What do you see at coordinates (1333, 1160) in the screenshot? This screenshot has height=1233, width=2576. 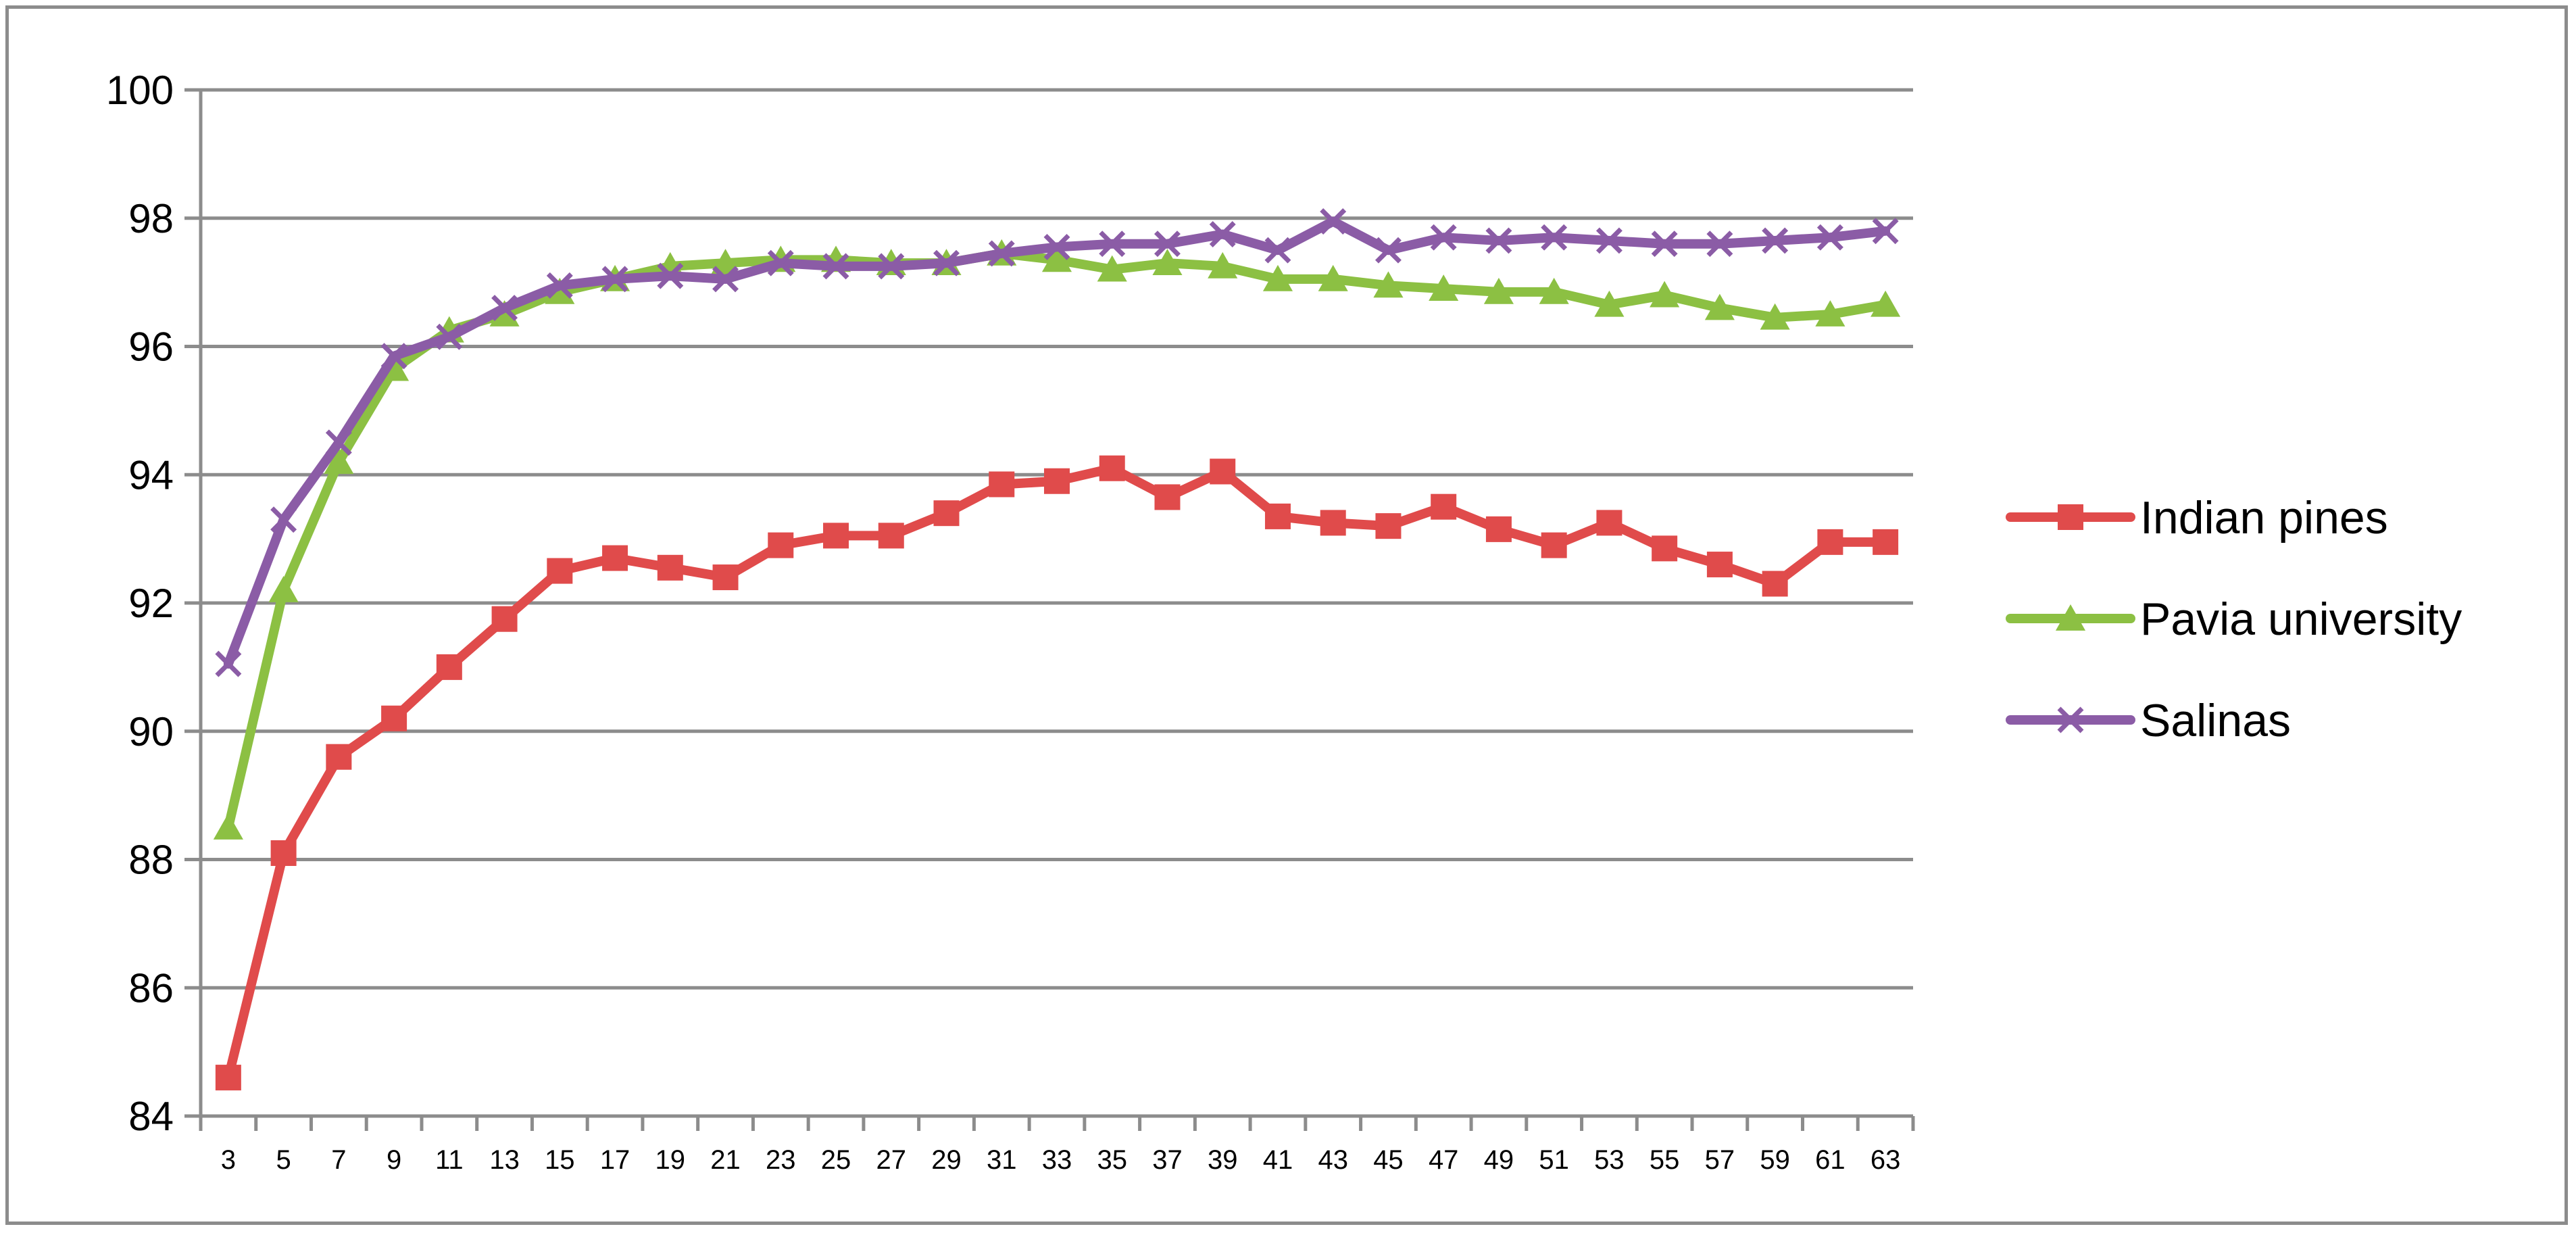 I see `x-tick-label: 43` at bounding box center [1333, 1160].